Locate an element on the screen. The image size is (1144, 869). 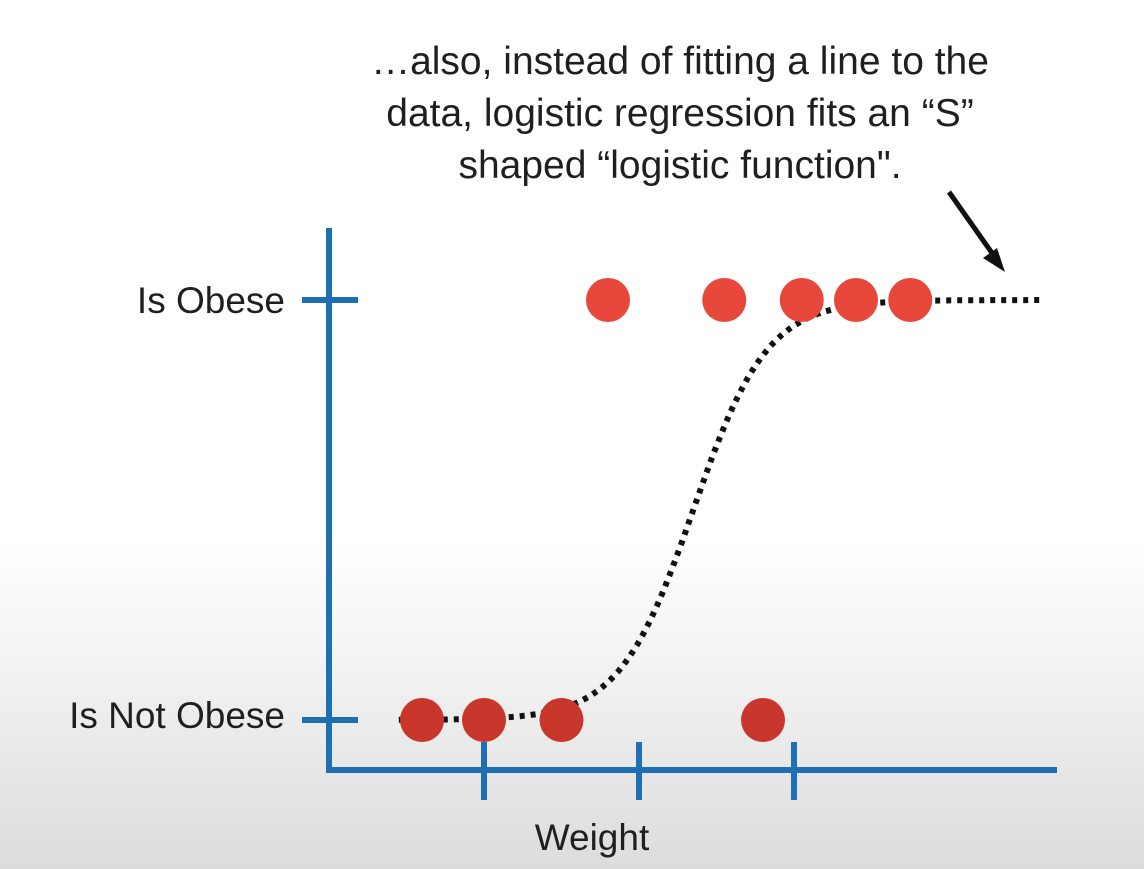
caption-line-1: …also, instead of fitting a line to the is located at coordinates (680, 61).